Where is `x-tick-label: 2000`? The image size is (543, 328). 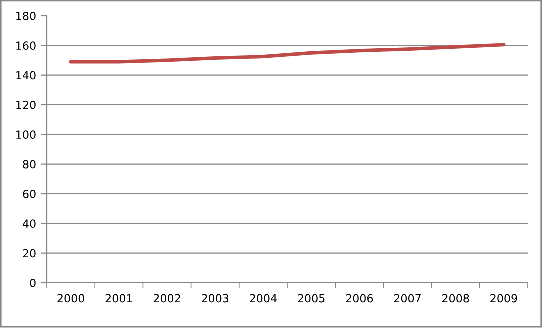 x-tick-label: 2000 is located at coordinates (71, 298).